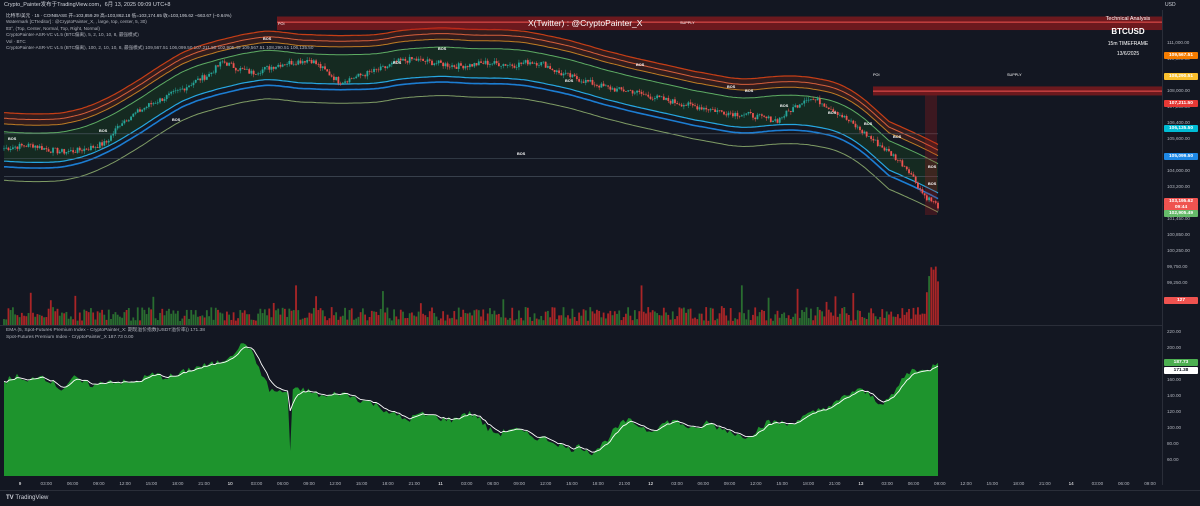 This screenshot has height=506, width=1200. I want to click on time-tick: 09:00, so click(309, 483).